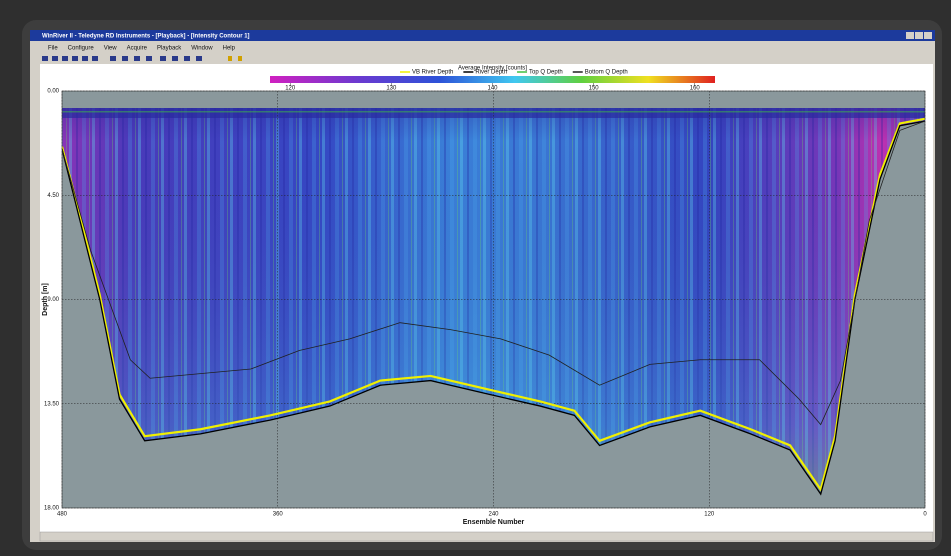  I want to click on x-tick-label: 360, so click(278, 515).